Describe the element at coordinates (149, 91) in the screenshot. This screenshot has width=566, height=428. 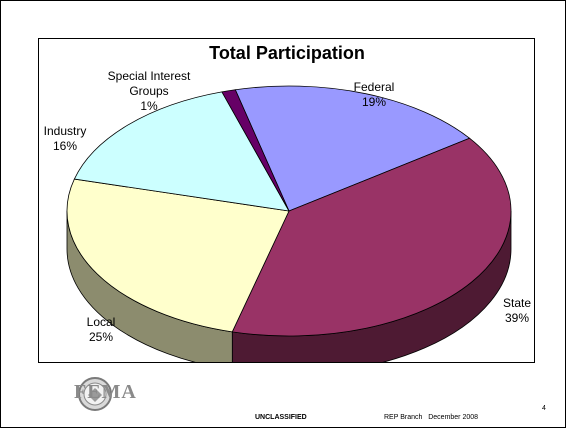
I see `slice-label-special-interest-groups: Special Interest Groups 1%` at that location.